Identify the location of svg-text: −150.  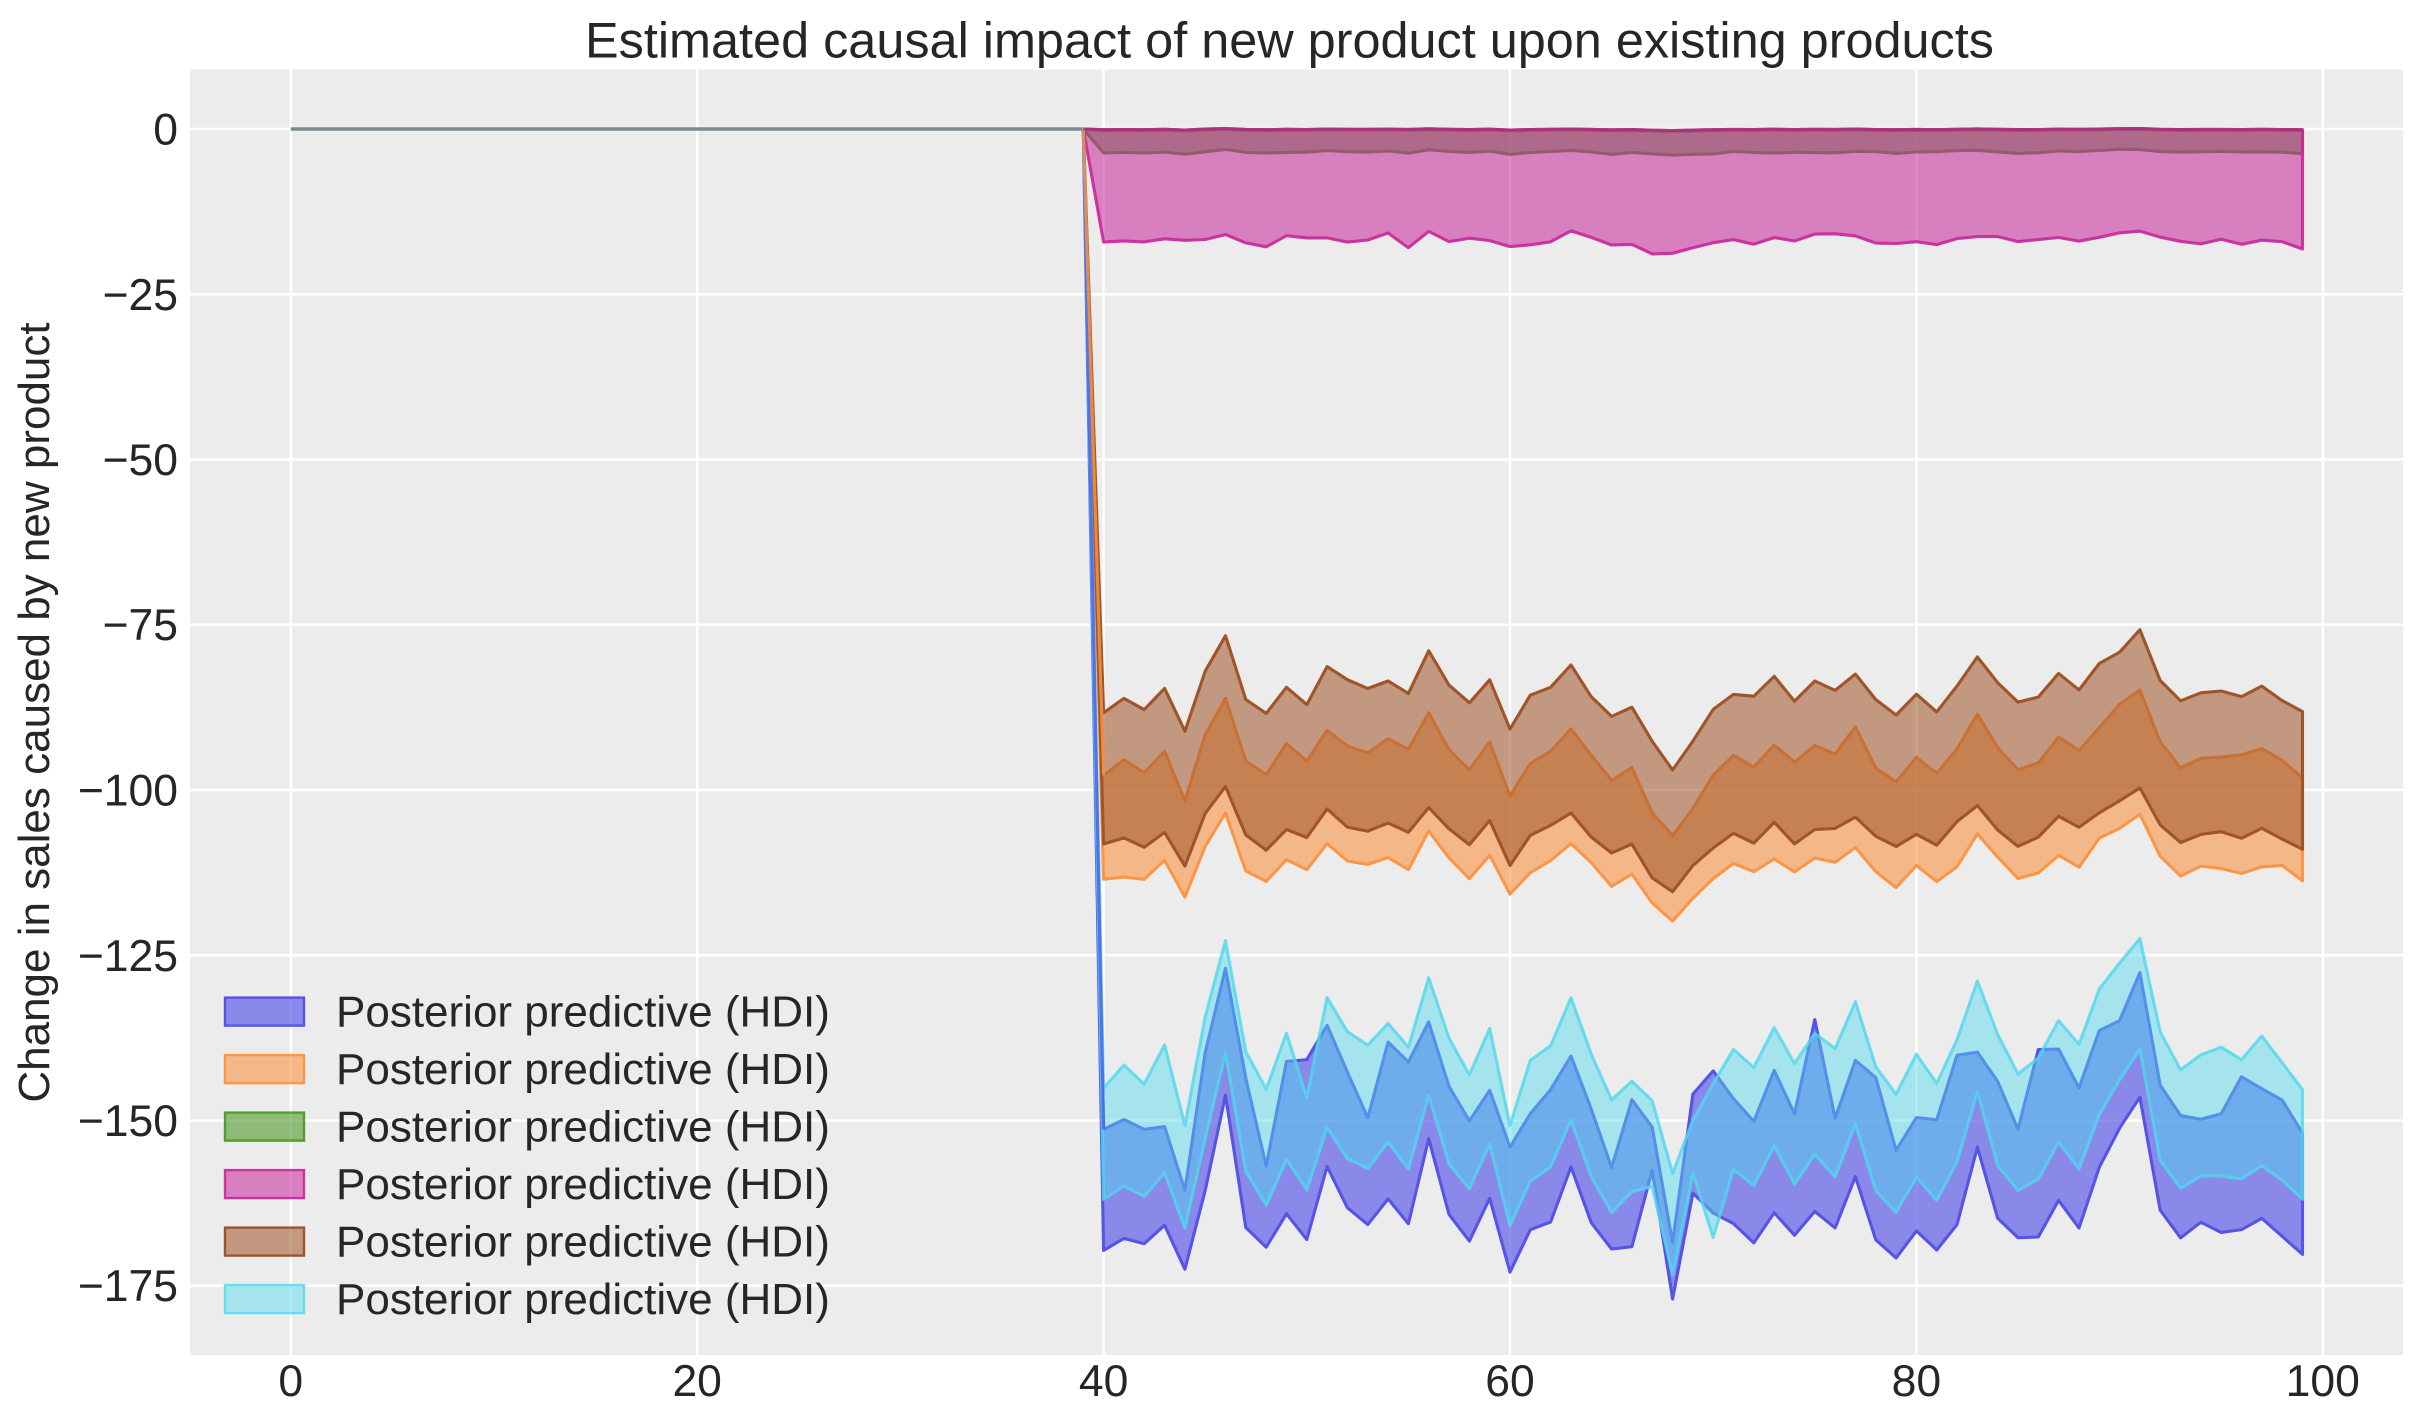
(128, 1121).